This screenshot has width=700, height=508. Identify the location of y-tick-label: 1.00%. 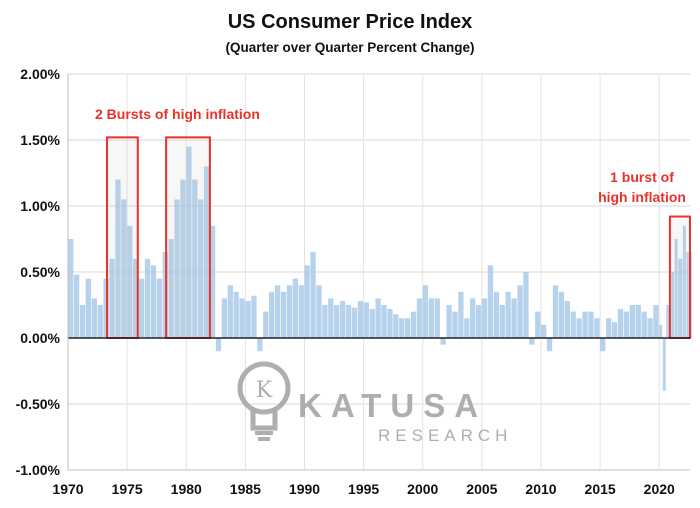
(40, 206).